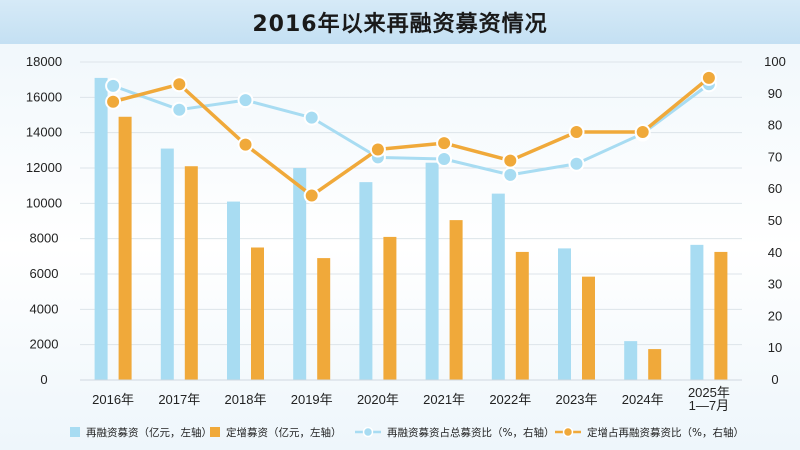 This screenshot has height=450, width=800. Describe the element at coordinates (179, 399) in the screenshot. I see `x-axis-tick-label: 2017年` at that location.